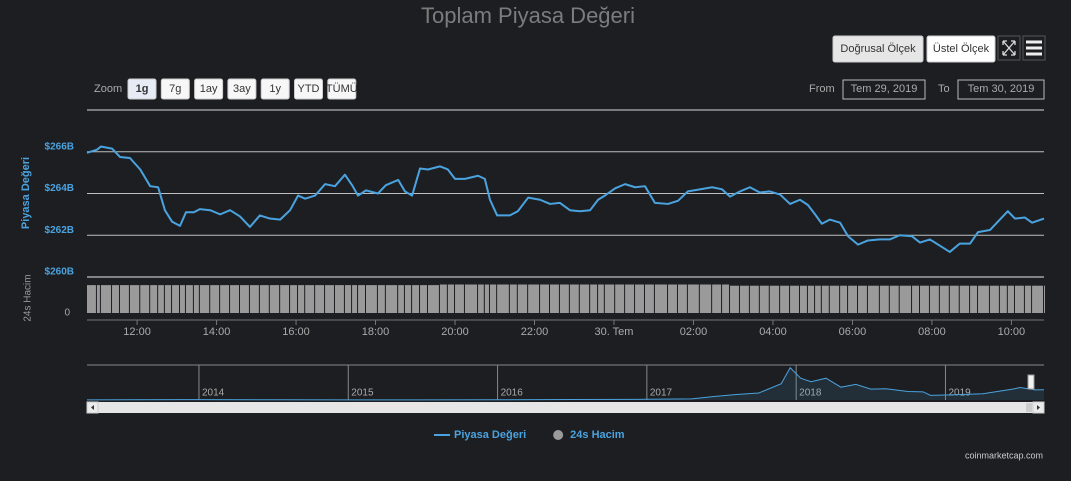 The width and height of the screenshot is (1071, 481). What do you see at coordinates (59, 272) in the screenshot?
I see `y-tick-label: $260B` at bounding box center [59, 272].